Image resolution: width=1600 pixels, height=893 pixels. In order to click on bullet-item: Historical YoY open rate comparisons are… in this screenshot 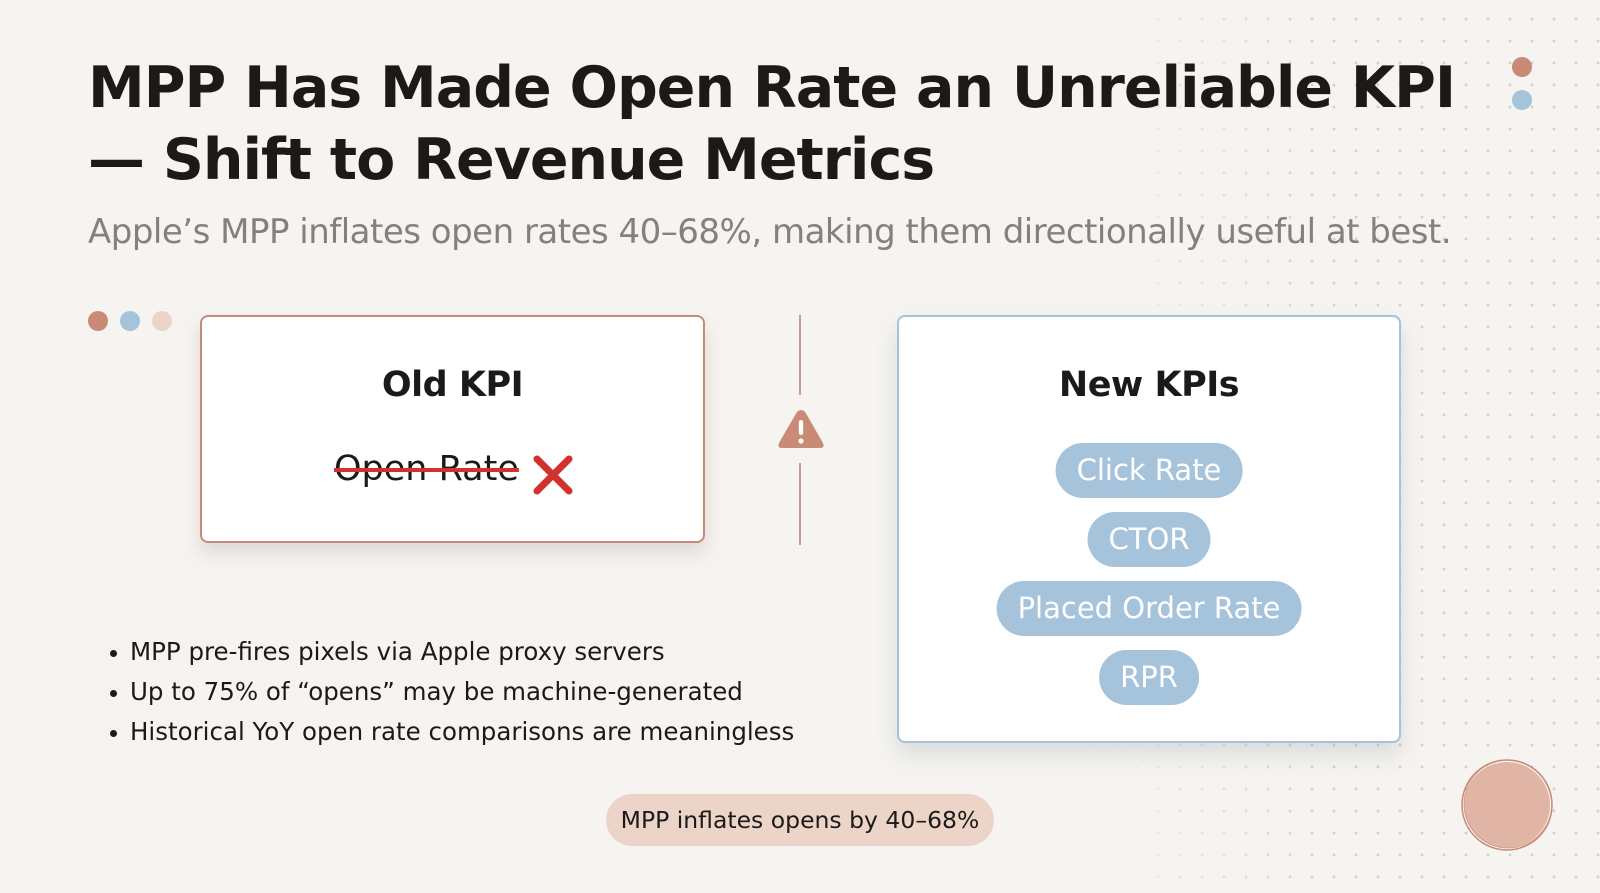, I will do `click(447, 732)`.